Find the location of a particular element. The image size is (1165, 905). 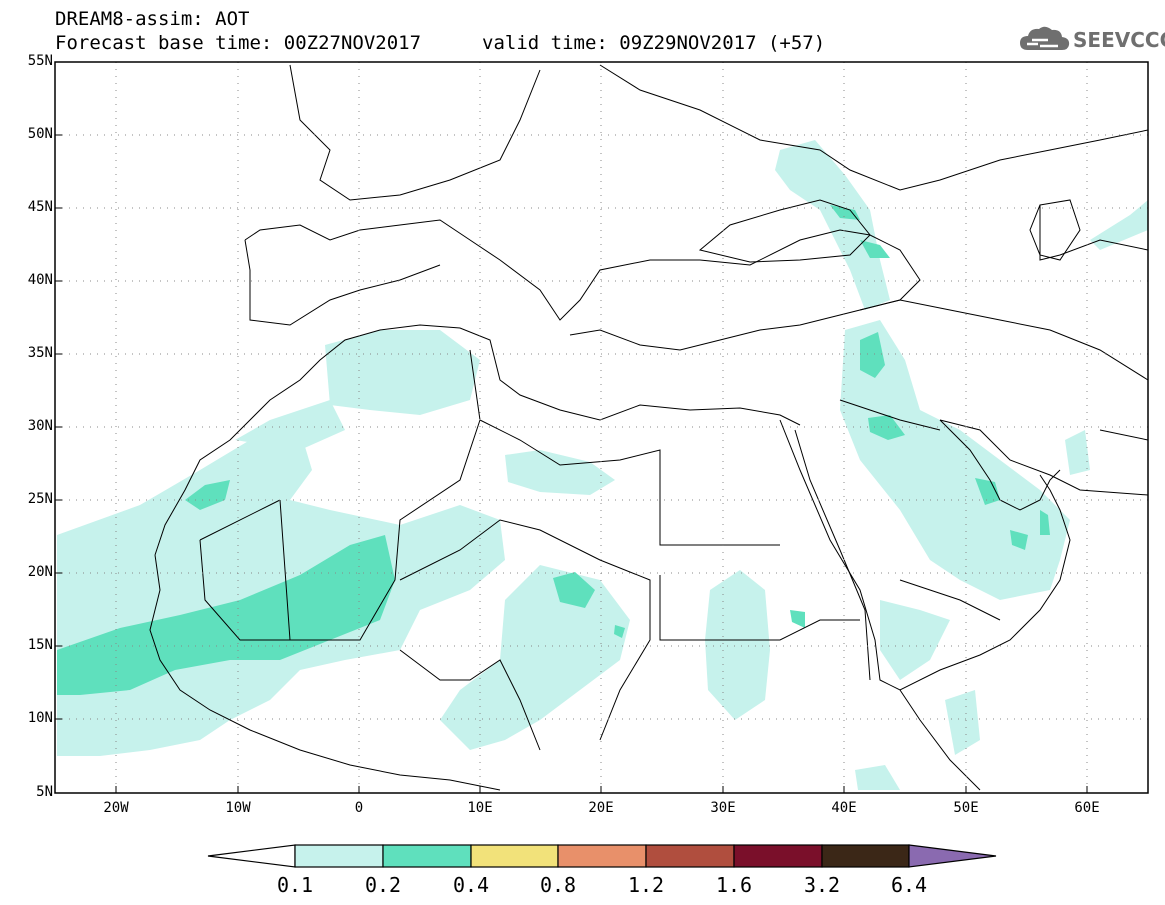

lat-label: 15N is located at coordinates (40, 645).